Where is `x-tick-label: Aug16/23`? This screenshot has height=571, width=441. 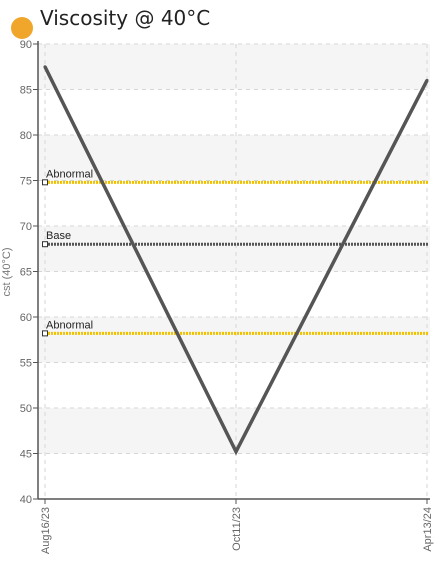 x-tick-label: Aug16/23 is located at coordinates (46, 530).